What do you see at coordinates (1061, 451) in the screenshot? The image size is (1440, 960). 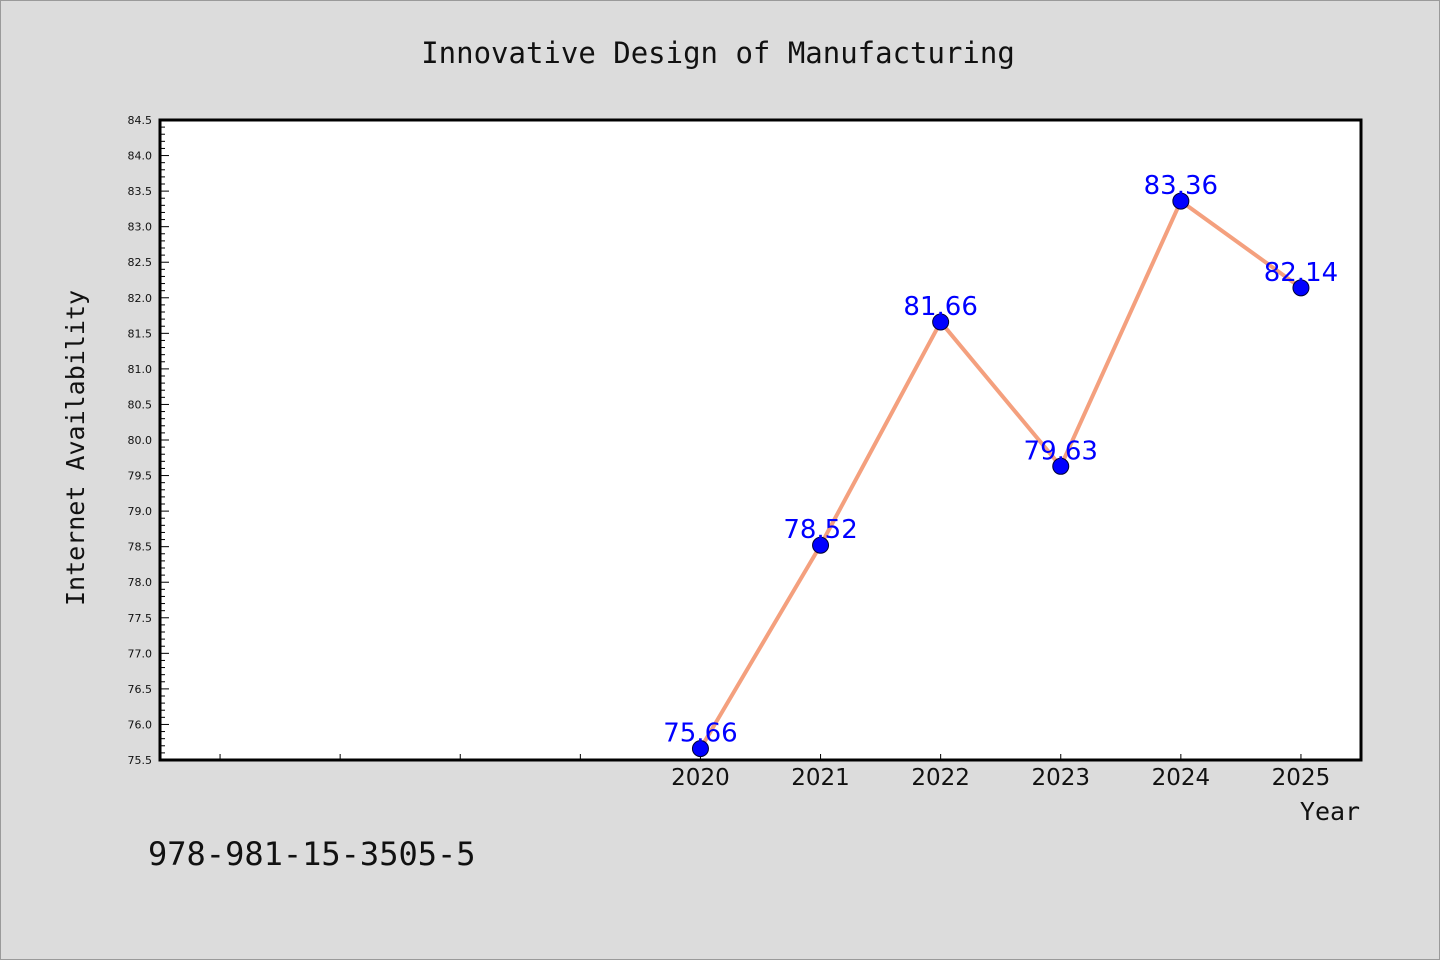 I see `data-label: 79.63` at bounding box center [1061, 451].